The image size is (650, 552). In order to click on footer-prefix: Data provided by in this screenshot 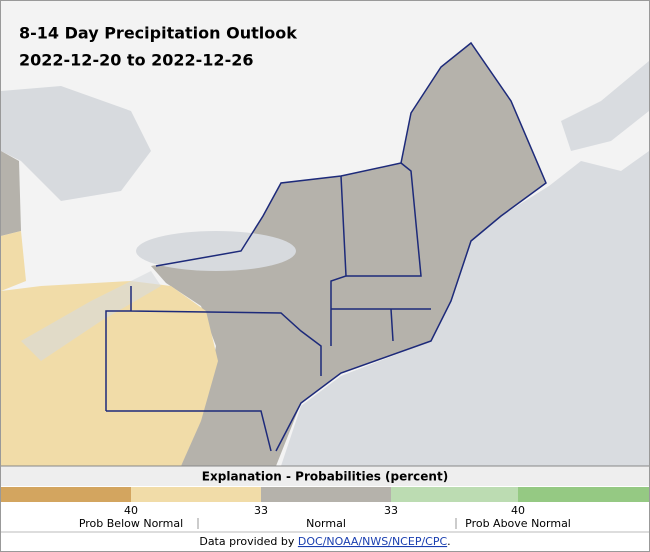, I will do `click(248, 541)`.